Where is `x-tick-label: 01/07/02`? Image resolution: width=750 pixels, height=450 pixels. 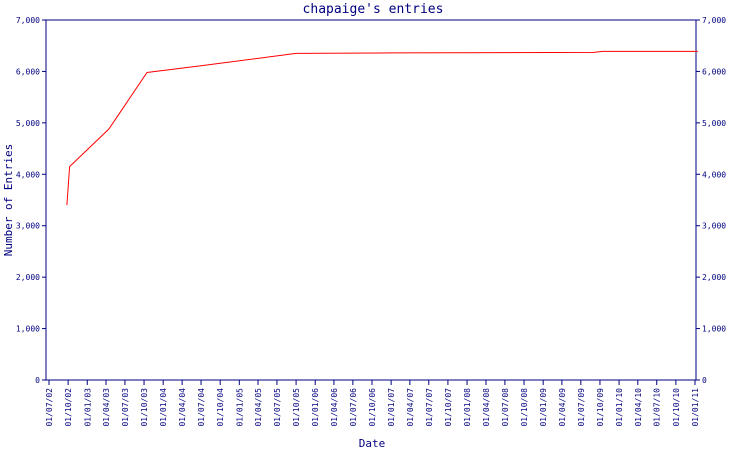
x-tick-label: 01/07/02 is located at coordinates (49, 407).